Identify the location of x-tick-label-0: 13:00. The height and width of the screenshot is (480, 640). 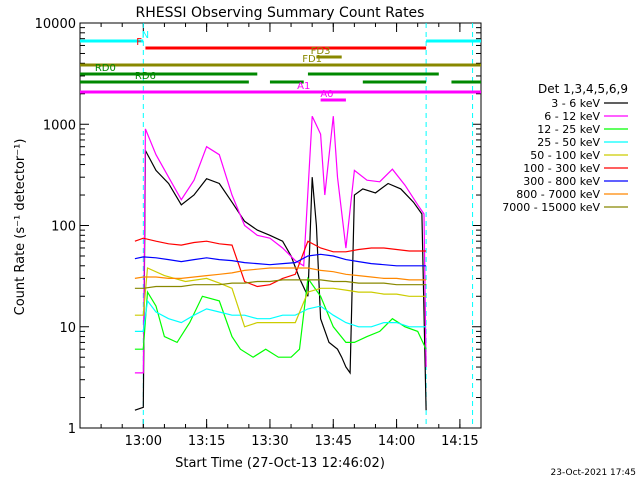
(143, 441).